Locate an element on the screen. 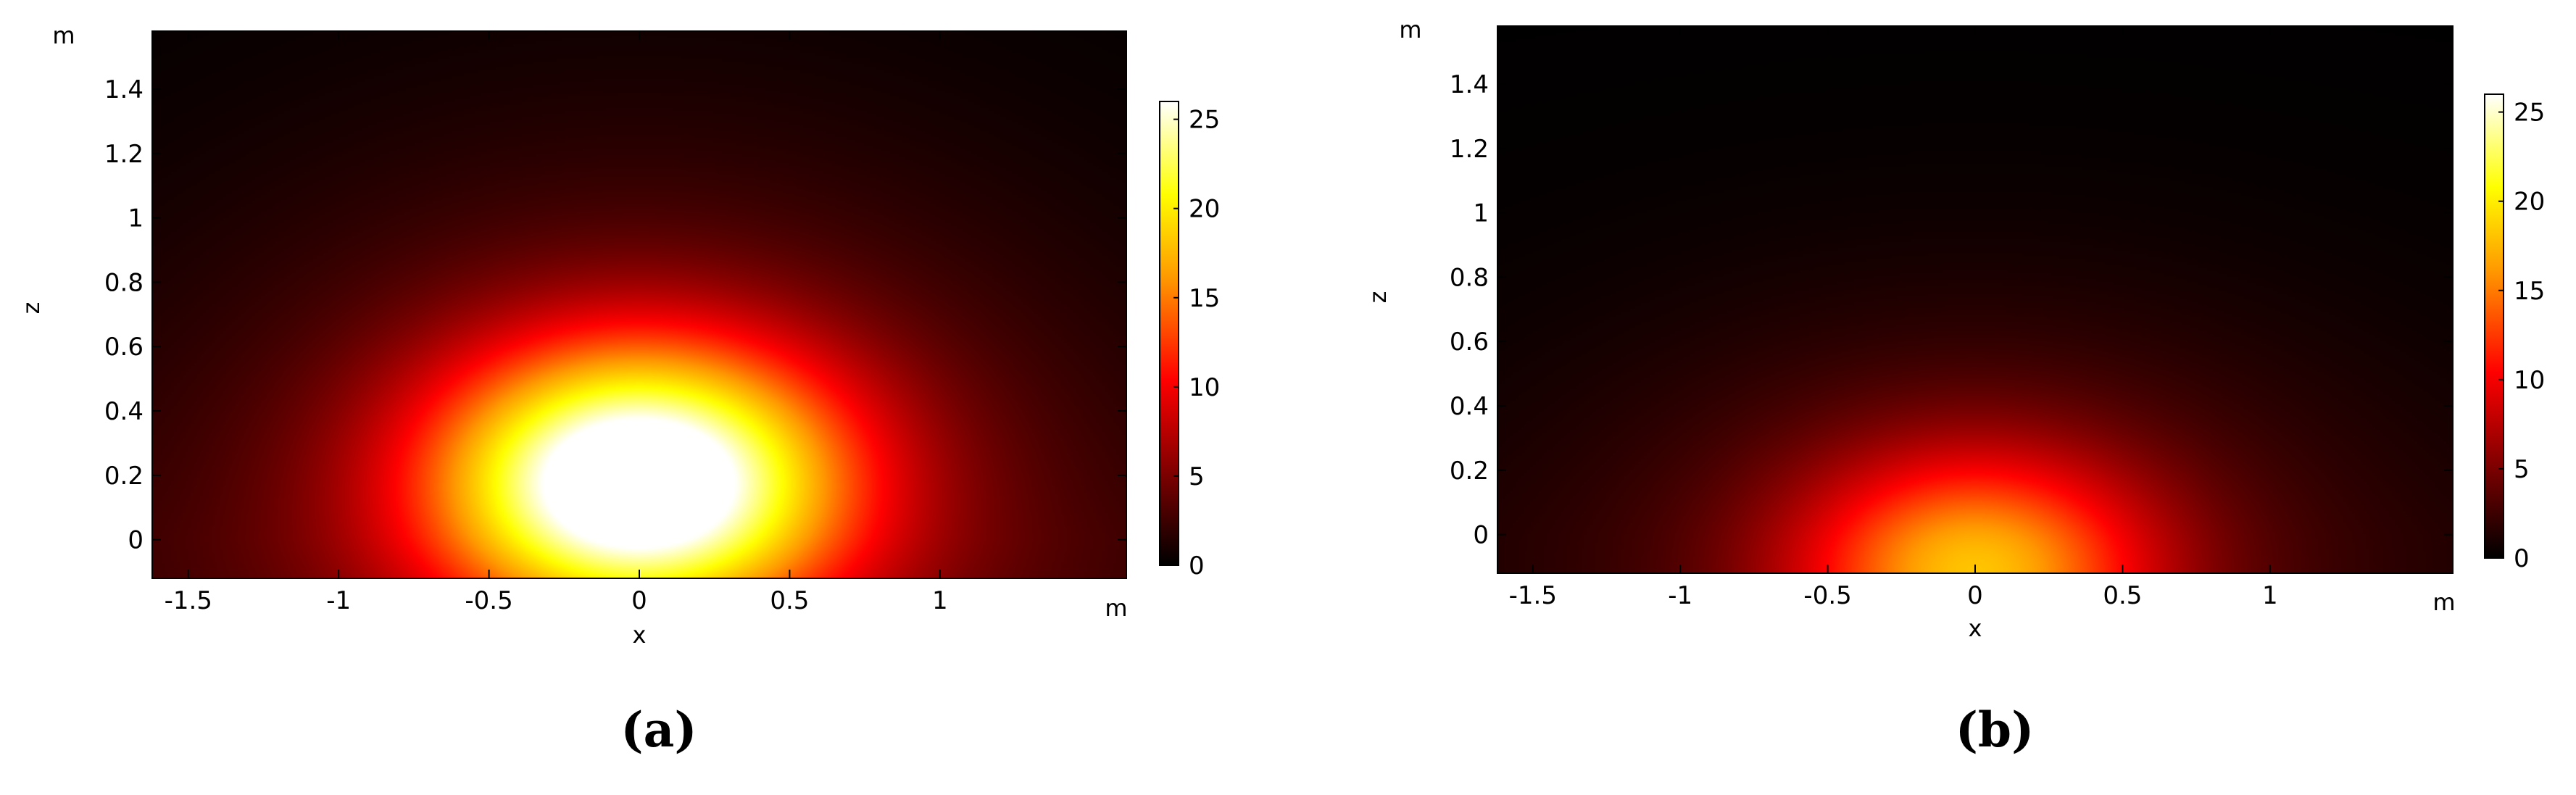 The height and width of the screenshot is (795, 2576). y-axis-label-a: z is located at coordinates (31, 308).